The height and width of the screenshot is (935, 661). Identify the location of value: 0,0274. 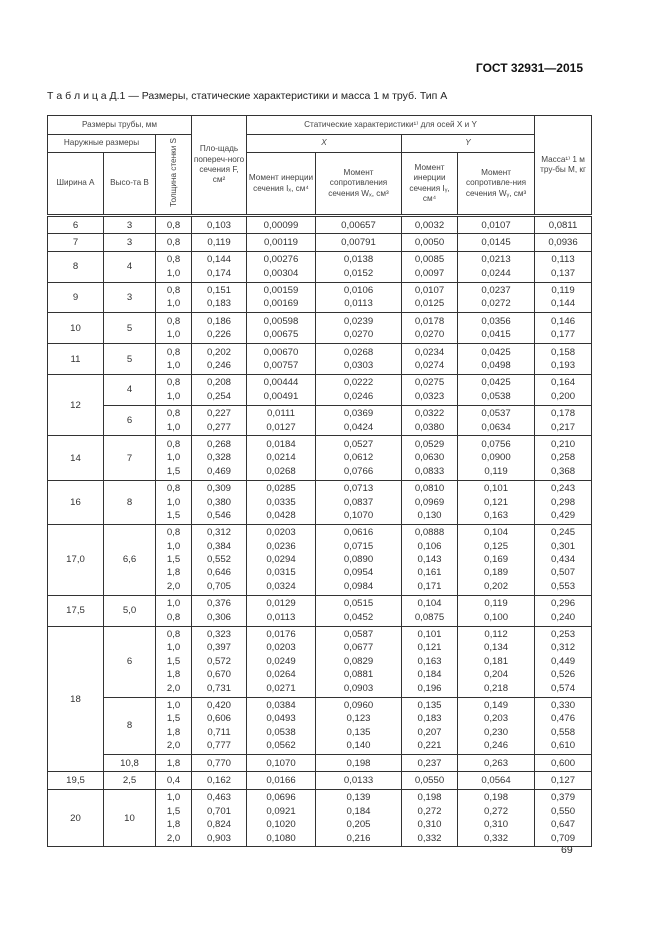
(429, 366).